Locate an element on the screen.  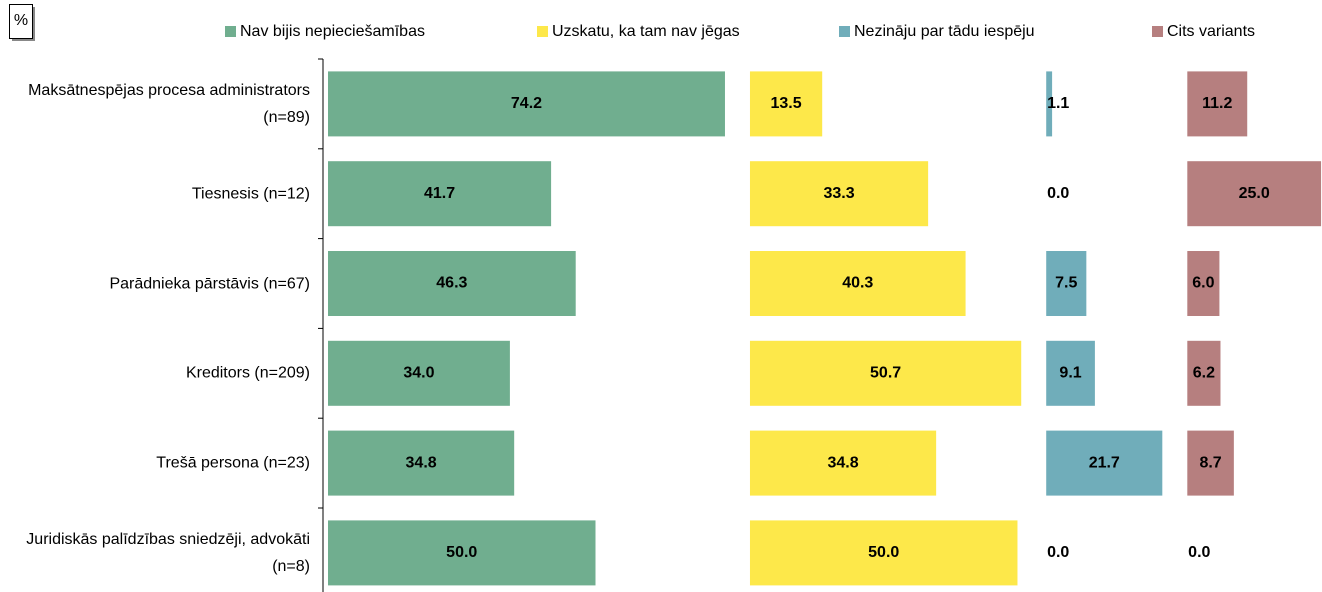
legend-label: Nav bijis nepieciešamības is located at coordinates (332, 31).